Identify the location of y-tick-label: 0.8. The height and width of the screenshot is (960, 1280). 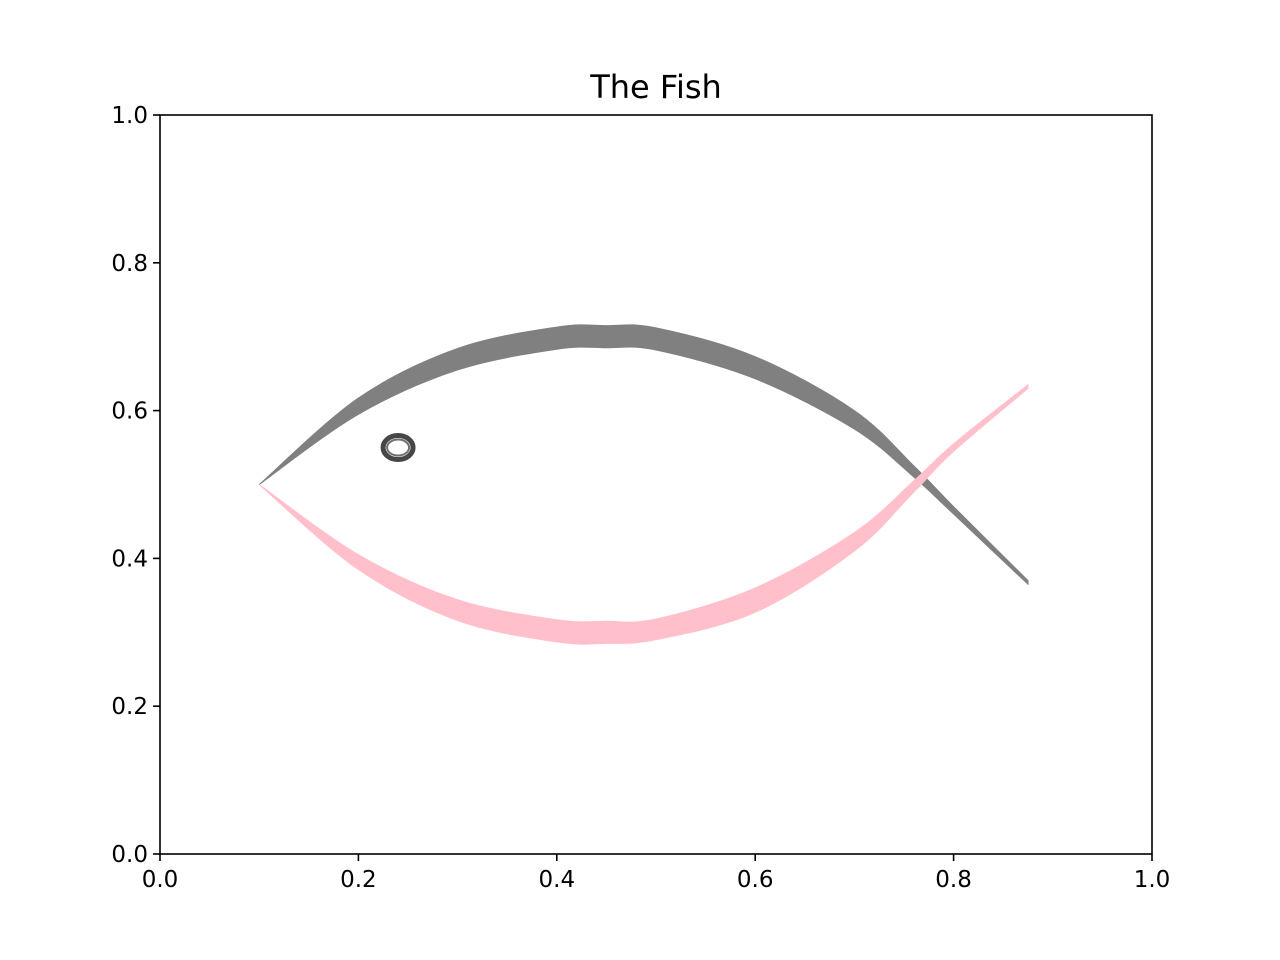
(129, 264).